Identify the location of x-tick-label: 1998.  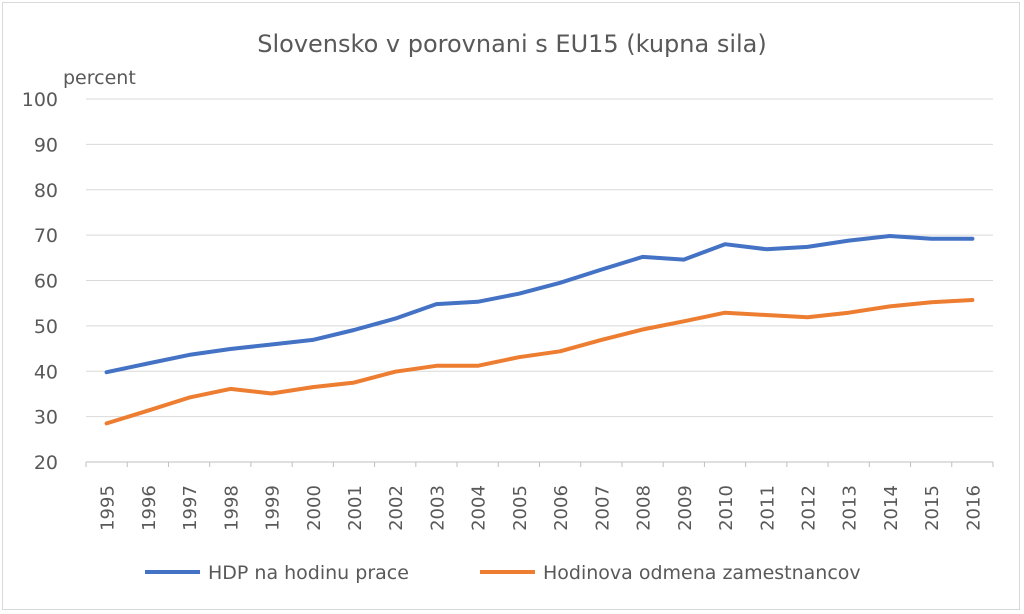
(231, 508).